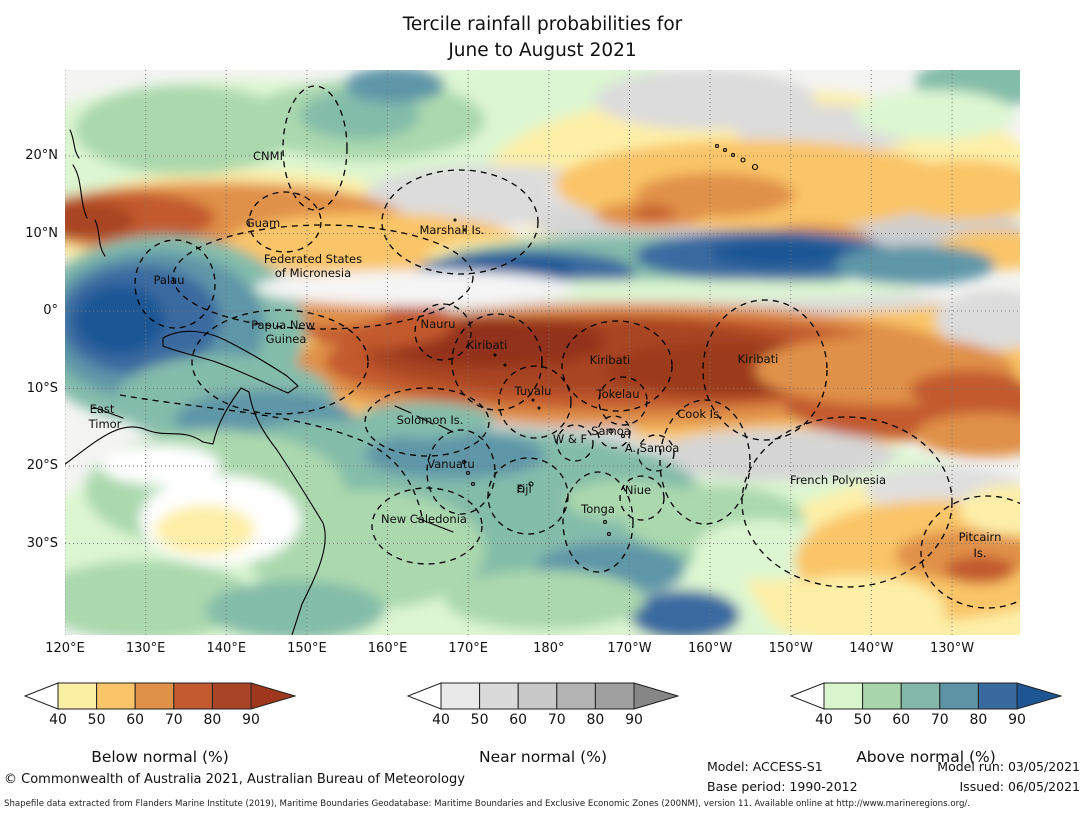 Image resolution: width=1085 pixels, height=816 pixels. Describe the element at coordinates (145, 648) in the screenshot. I see `longitude-tick-label: 130°E` at that location.